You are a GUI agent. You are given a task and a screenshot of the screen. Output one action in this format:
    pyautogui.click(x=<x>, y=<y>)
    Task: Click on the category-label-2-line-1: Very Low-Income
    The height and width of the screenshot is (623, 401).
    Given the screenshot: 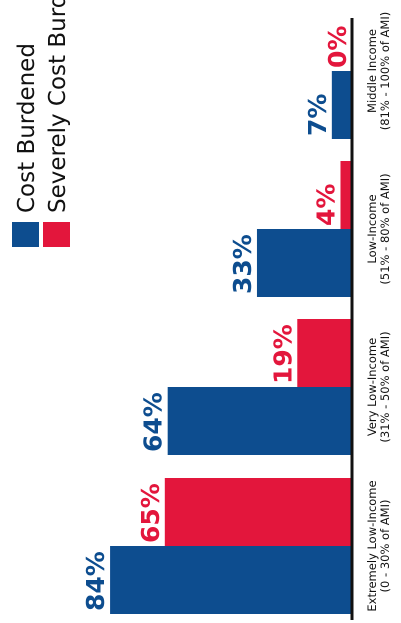 What is the action you would take?
    pyautogui.click(x=372, y=387)
    